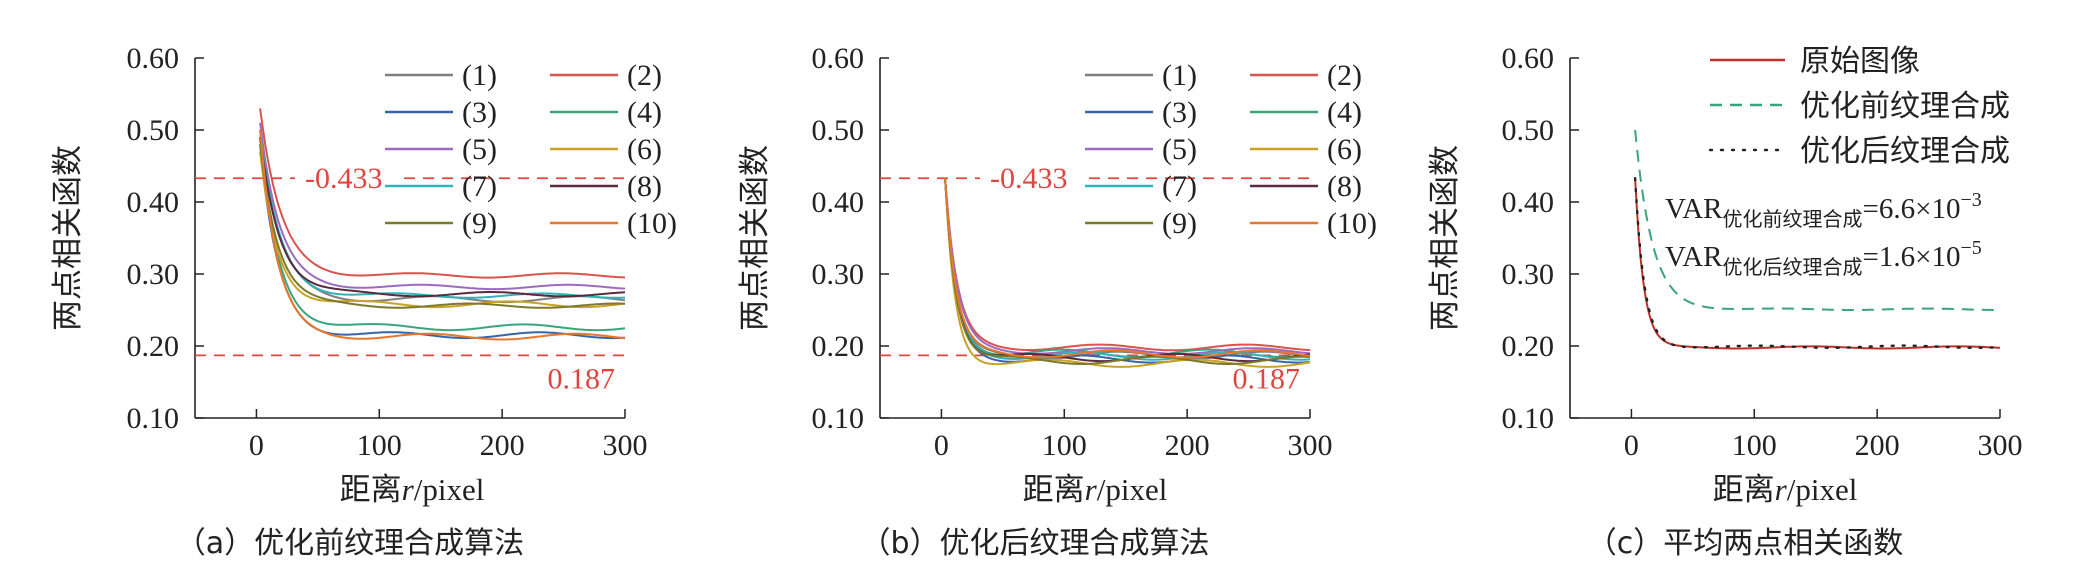 The width and height of the screenshot is (2078, 575). What do you see at coordinates (582, 378) in the screenshot?
I see `reference-line-label: 0.187` at bounding box center [582, 378].